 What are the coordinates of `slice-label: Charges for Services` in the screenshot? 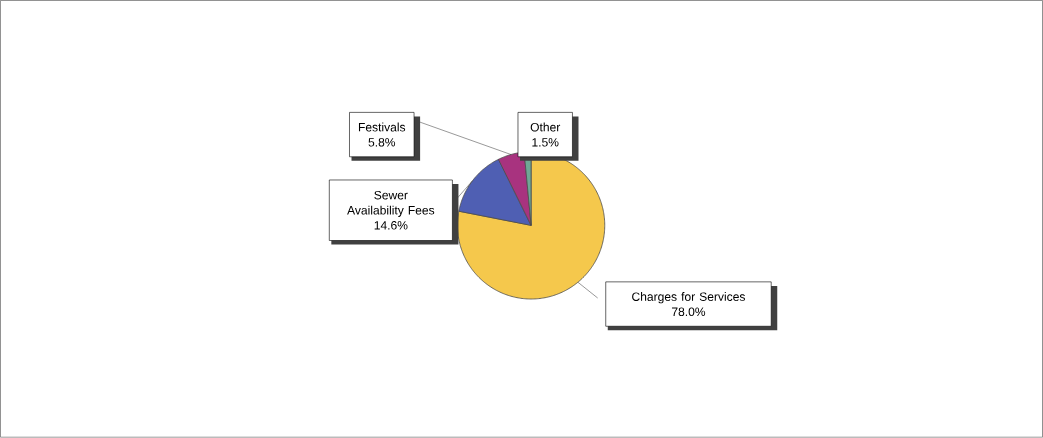 It's located at (688, 298).